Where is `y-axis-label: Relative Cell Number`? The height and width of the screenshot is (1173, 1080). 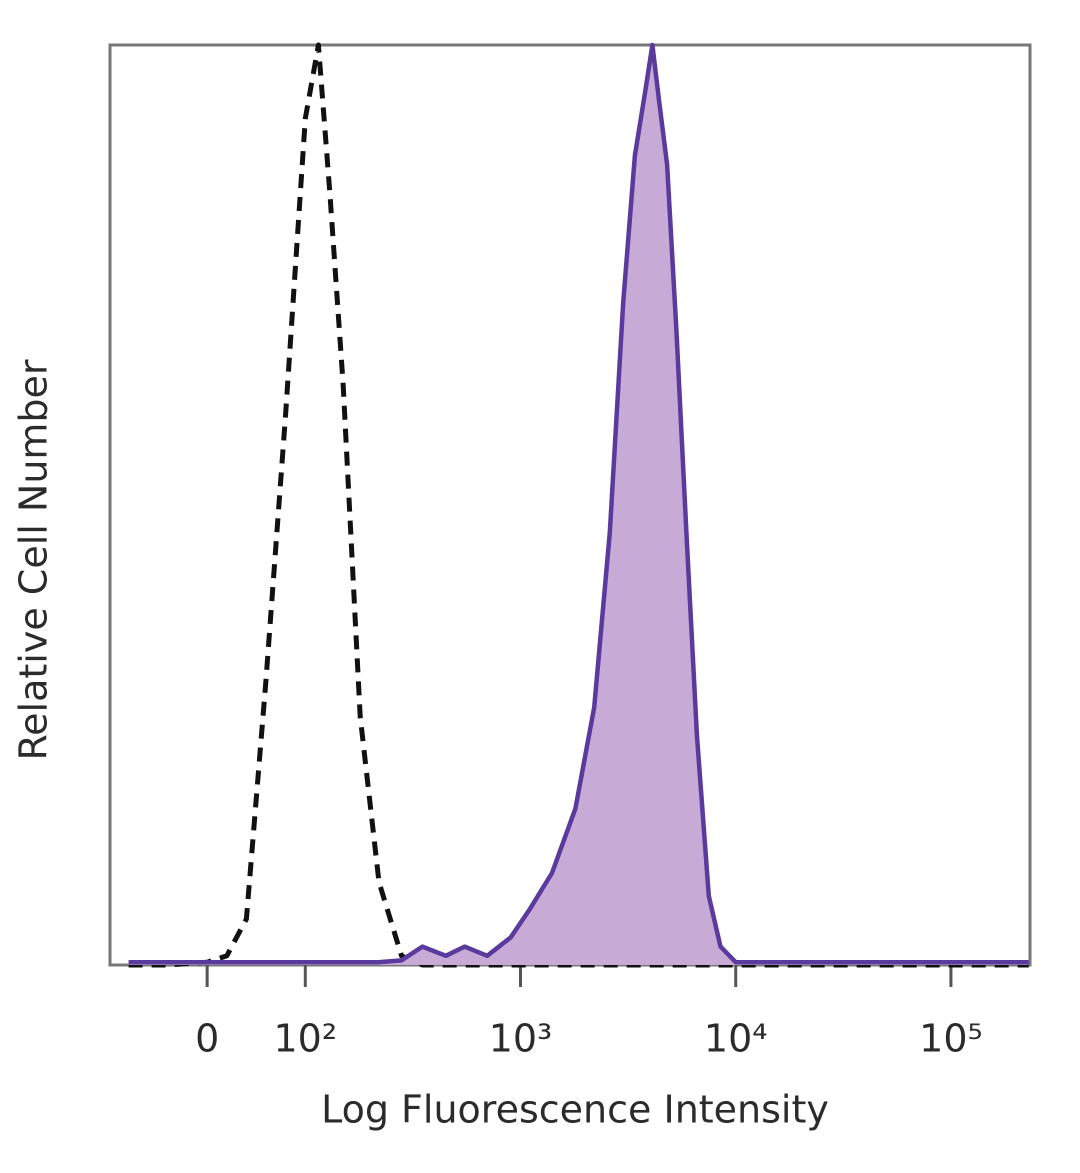
y-axis-label: Relative Cell Number is located at coordinates (34, 559).